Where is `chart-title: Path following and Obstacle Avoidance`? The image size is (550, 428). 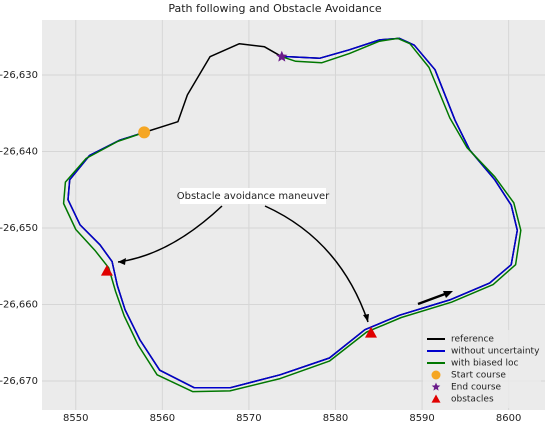 chart-title: Path following and Obstacle Avoidance is located at coordinates (275, 8).